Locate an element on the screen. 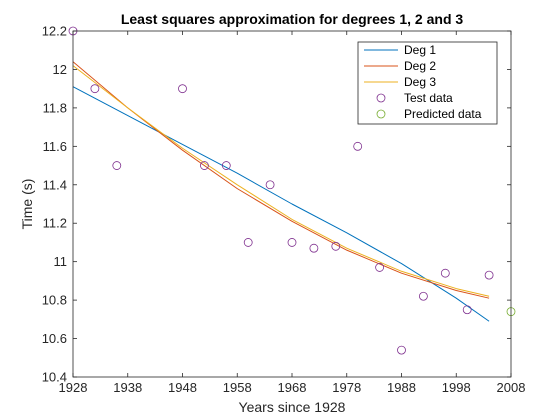  x-axis-title: Years since 1928 is located at coordinates (292, 407).